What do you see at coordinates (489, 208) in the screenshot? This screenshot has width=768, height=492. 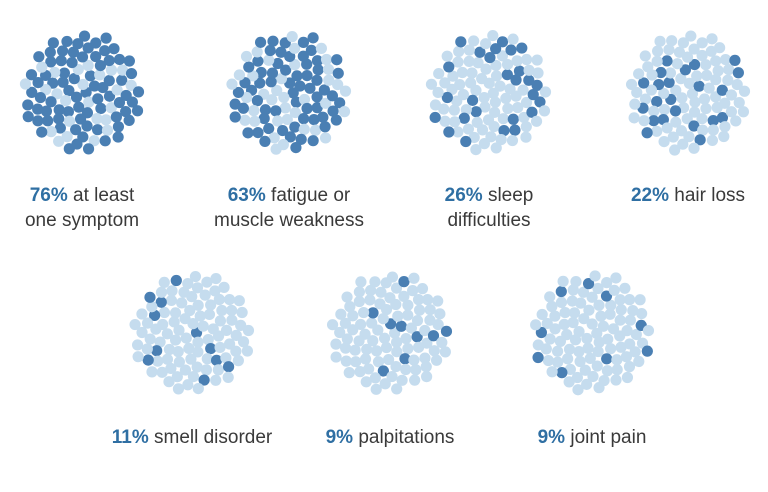 I see `cluster-caption: 26% sleep difficulties` at bounding box center [489, 208].